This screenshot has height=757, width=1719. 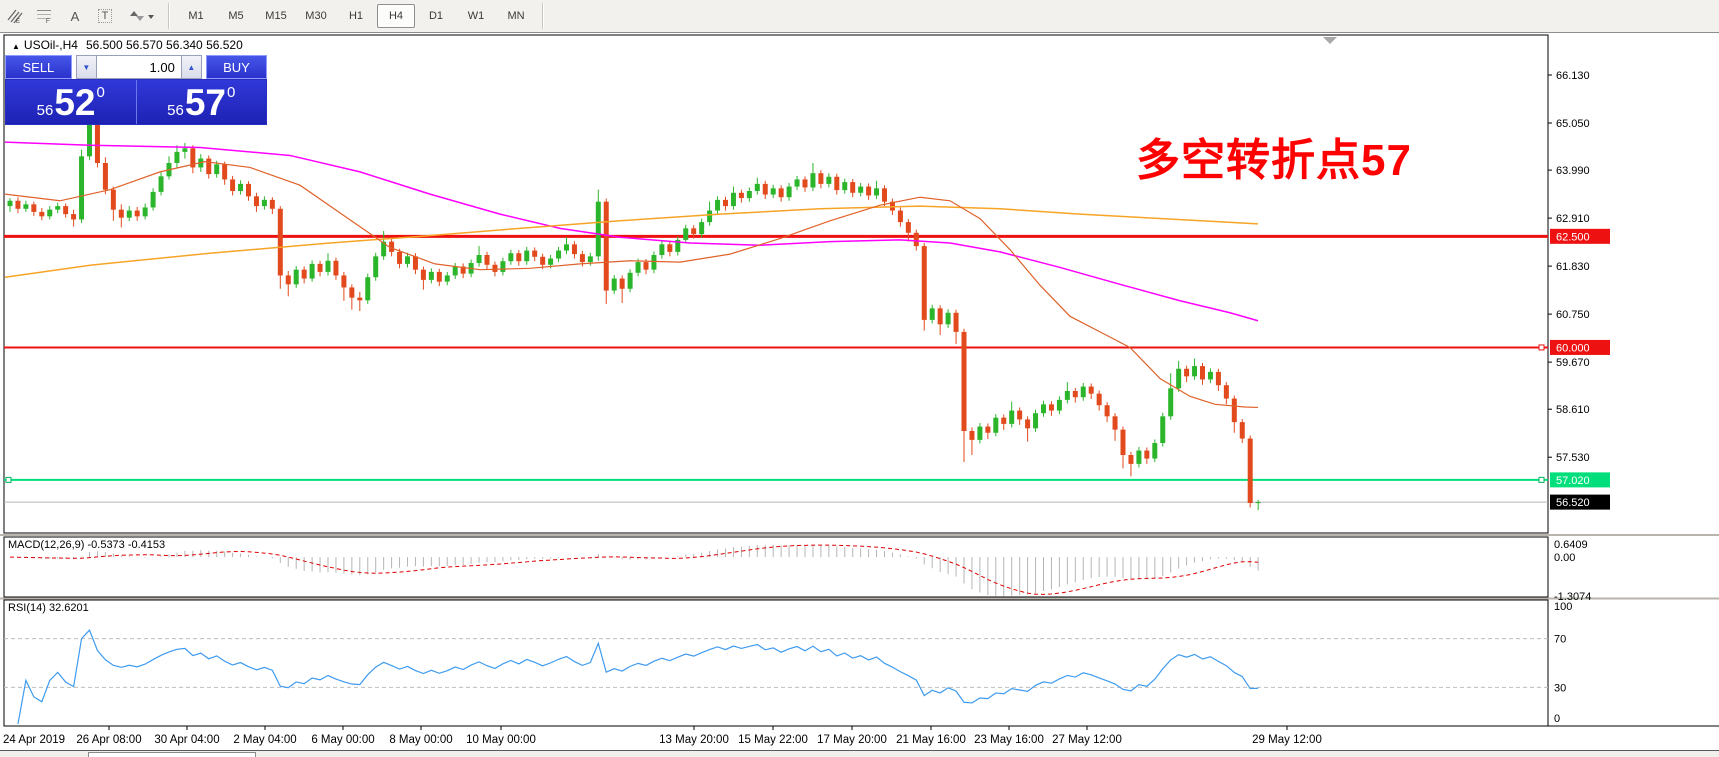 What do you see at coordinates (1573, 481) in the screenshot?
I see `svg-text: 57.020` at bounding box center [1573, 481].